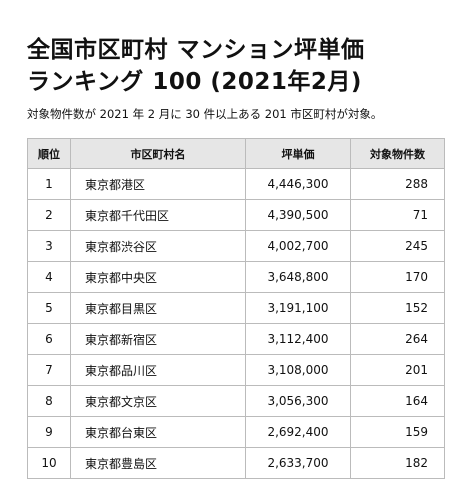  I want to click on table-cell: 3,112,400, so click(298, 339).